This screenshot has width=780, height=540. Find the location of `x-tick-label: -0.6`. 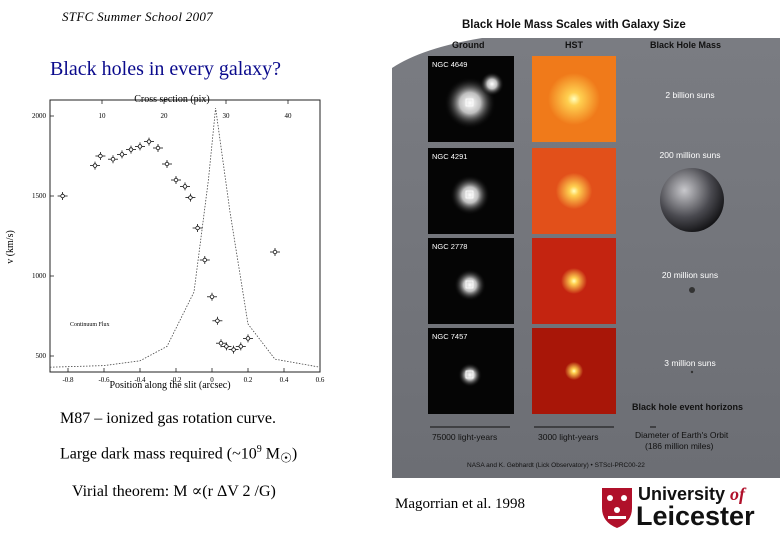

x-tick-label: -0.6 is located at coordinates (104, 380).